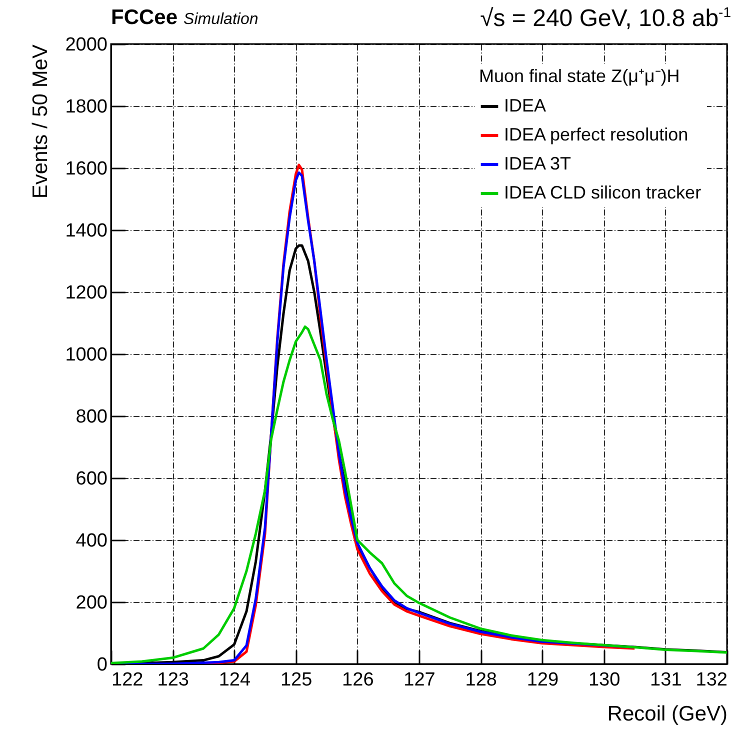 Image resolution: width=753 pixels, height=740 pixels. Describe the element at coordinates (128, 680) in the screenshot. I see `x-tick-label: 122` at that location.